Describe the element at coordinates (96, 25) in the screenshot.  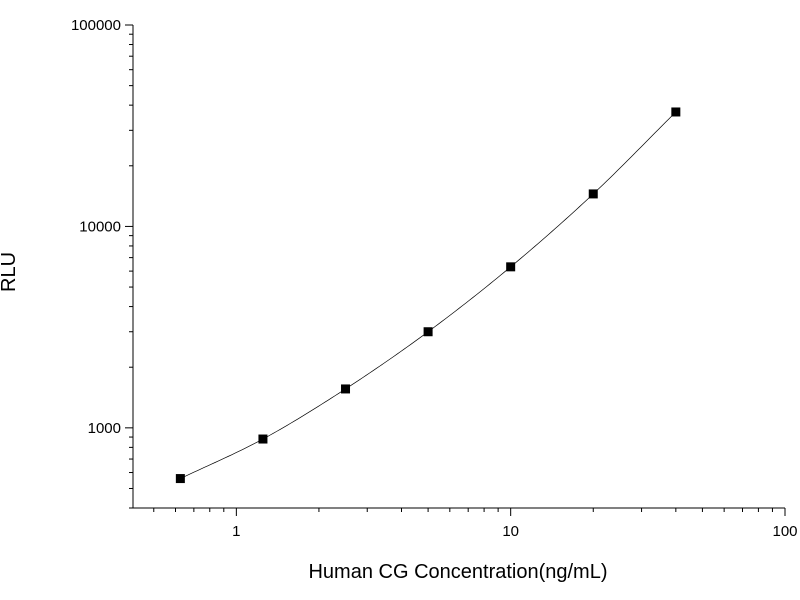
I see `y-tick-label: 100000` at that location.